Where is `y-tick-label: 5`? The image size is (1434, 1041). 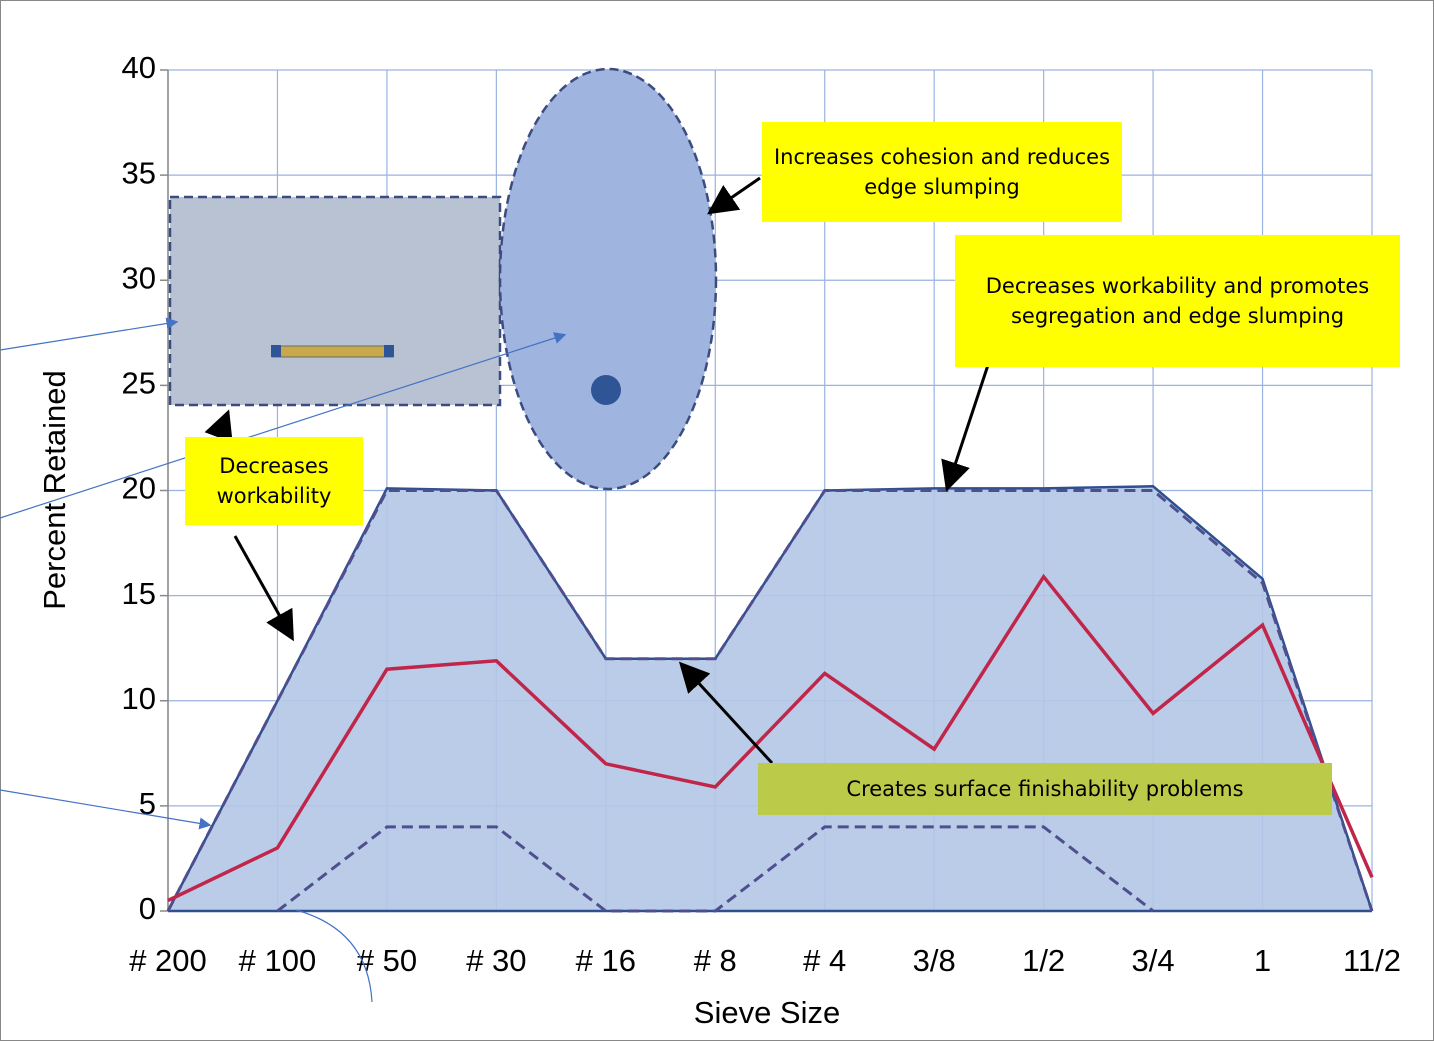
y-tick-label: 5 is located at coordinates (147, 803).